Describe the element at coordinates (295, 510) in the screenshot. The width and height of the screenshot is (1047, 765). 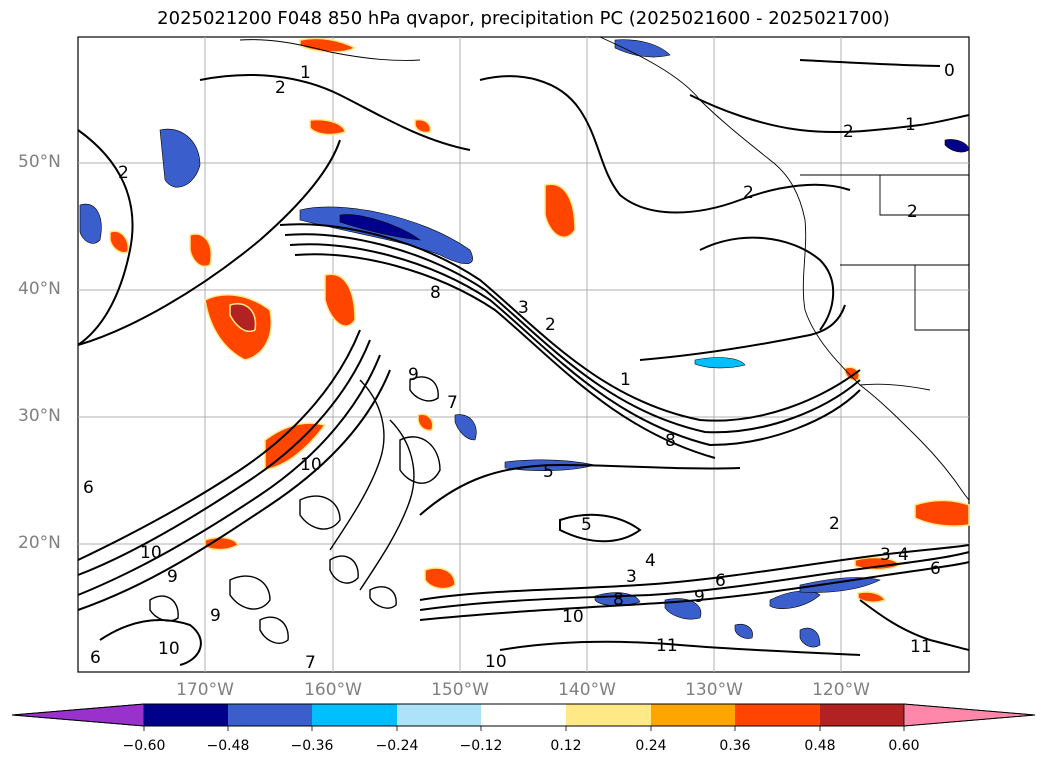
I see `qvapor-contours-thin` at that location.